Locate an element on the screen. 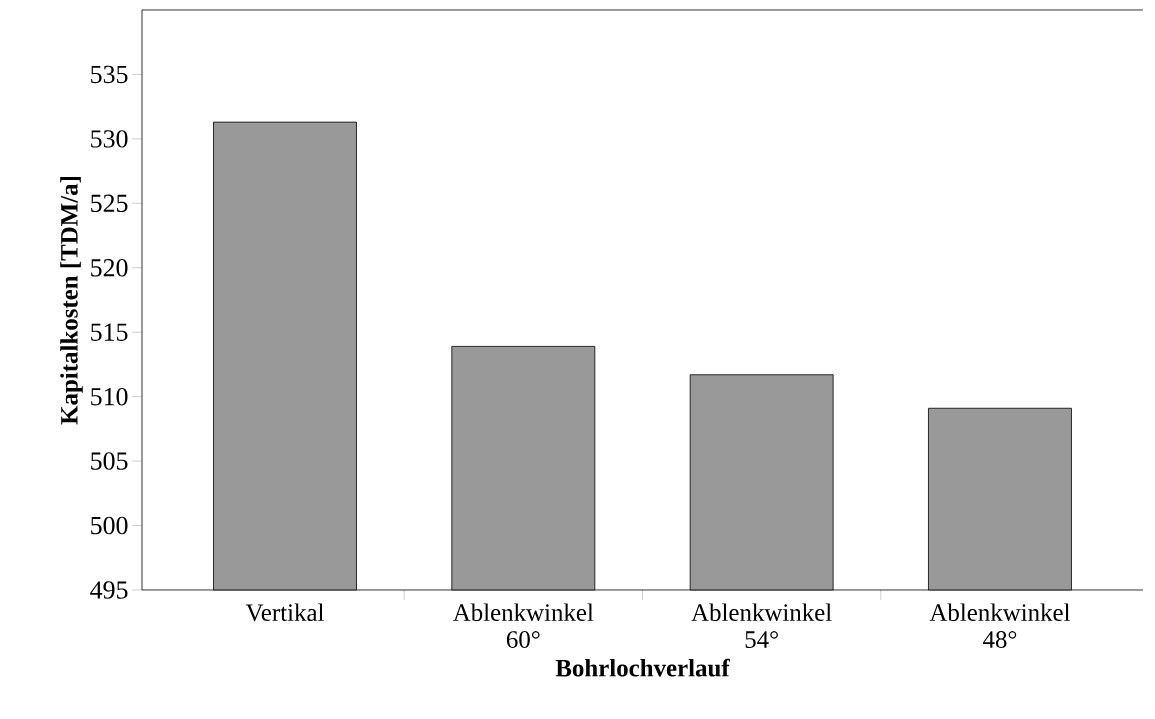 The width and height of the screenshot is (1155, 719). y-tick-label: 535 is located at coordinates (109, 74).